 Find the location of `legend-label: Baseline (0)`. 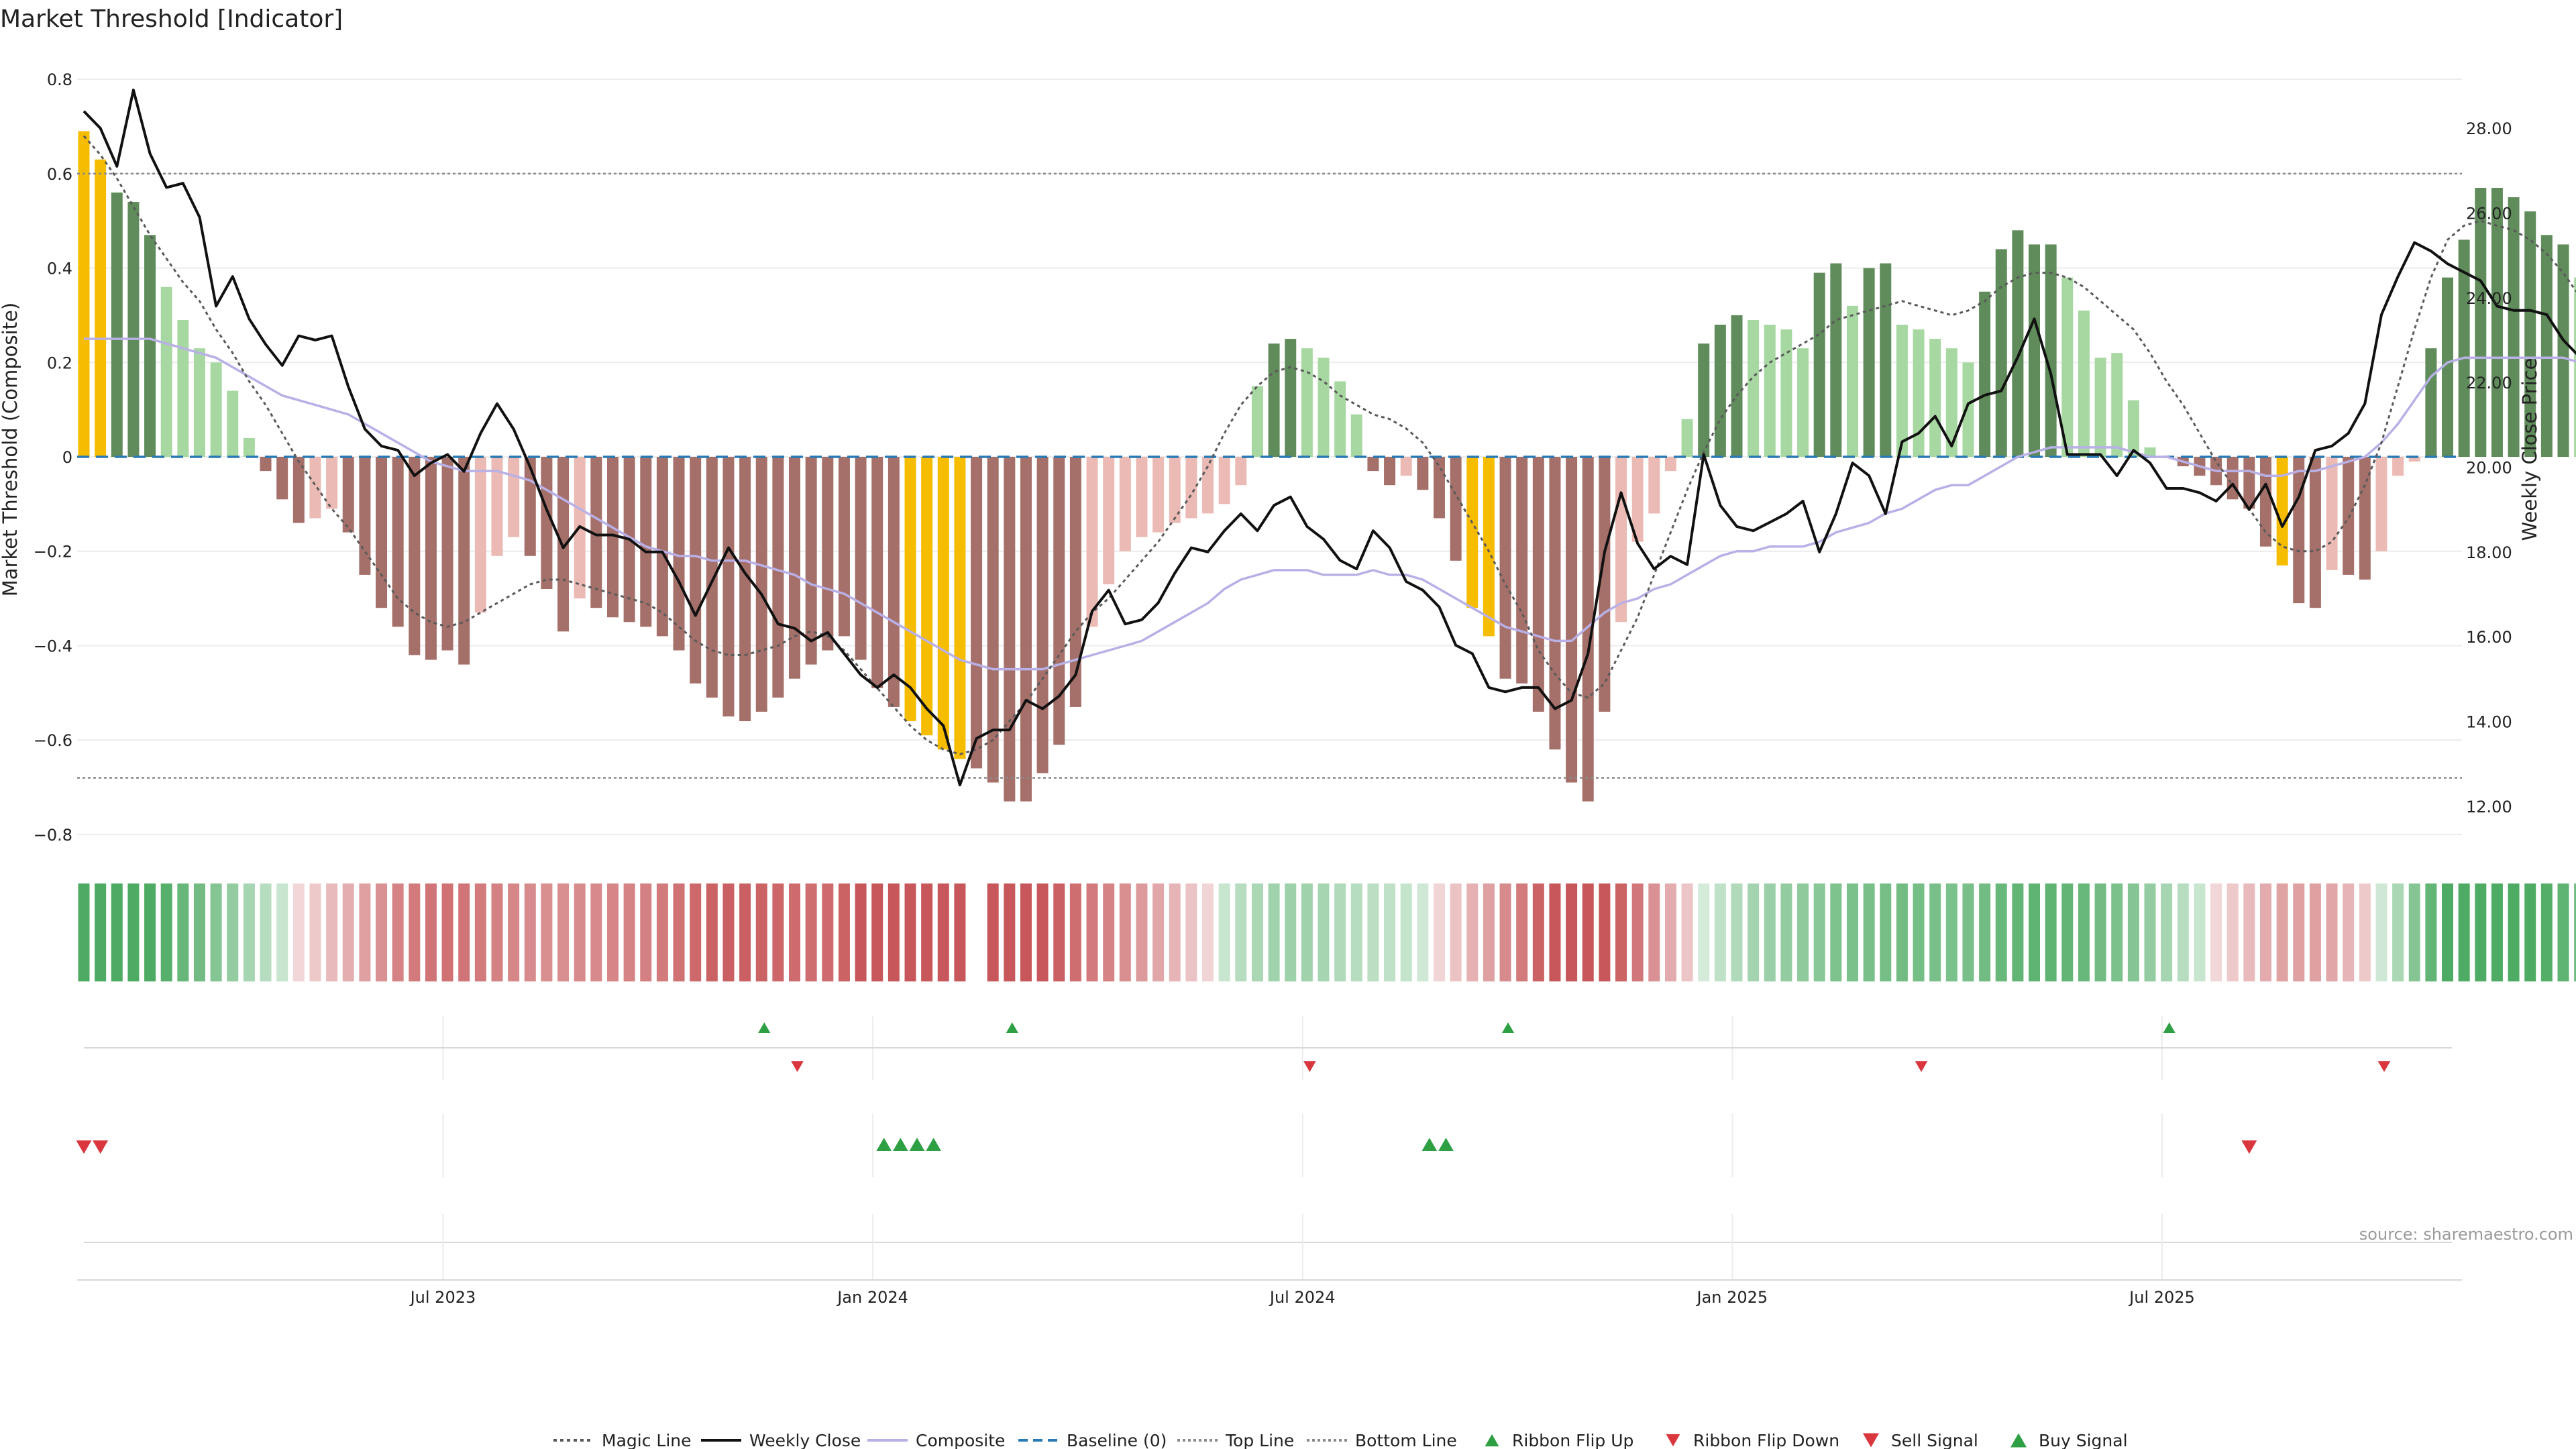

legend-label: Baseline (0) is located at coordinates (1117, 1440).